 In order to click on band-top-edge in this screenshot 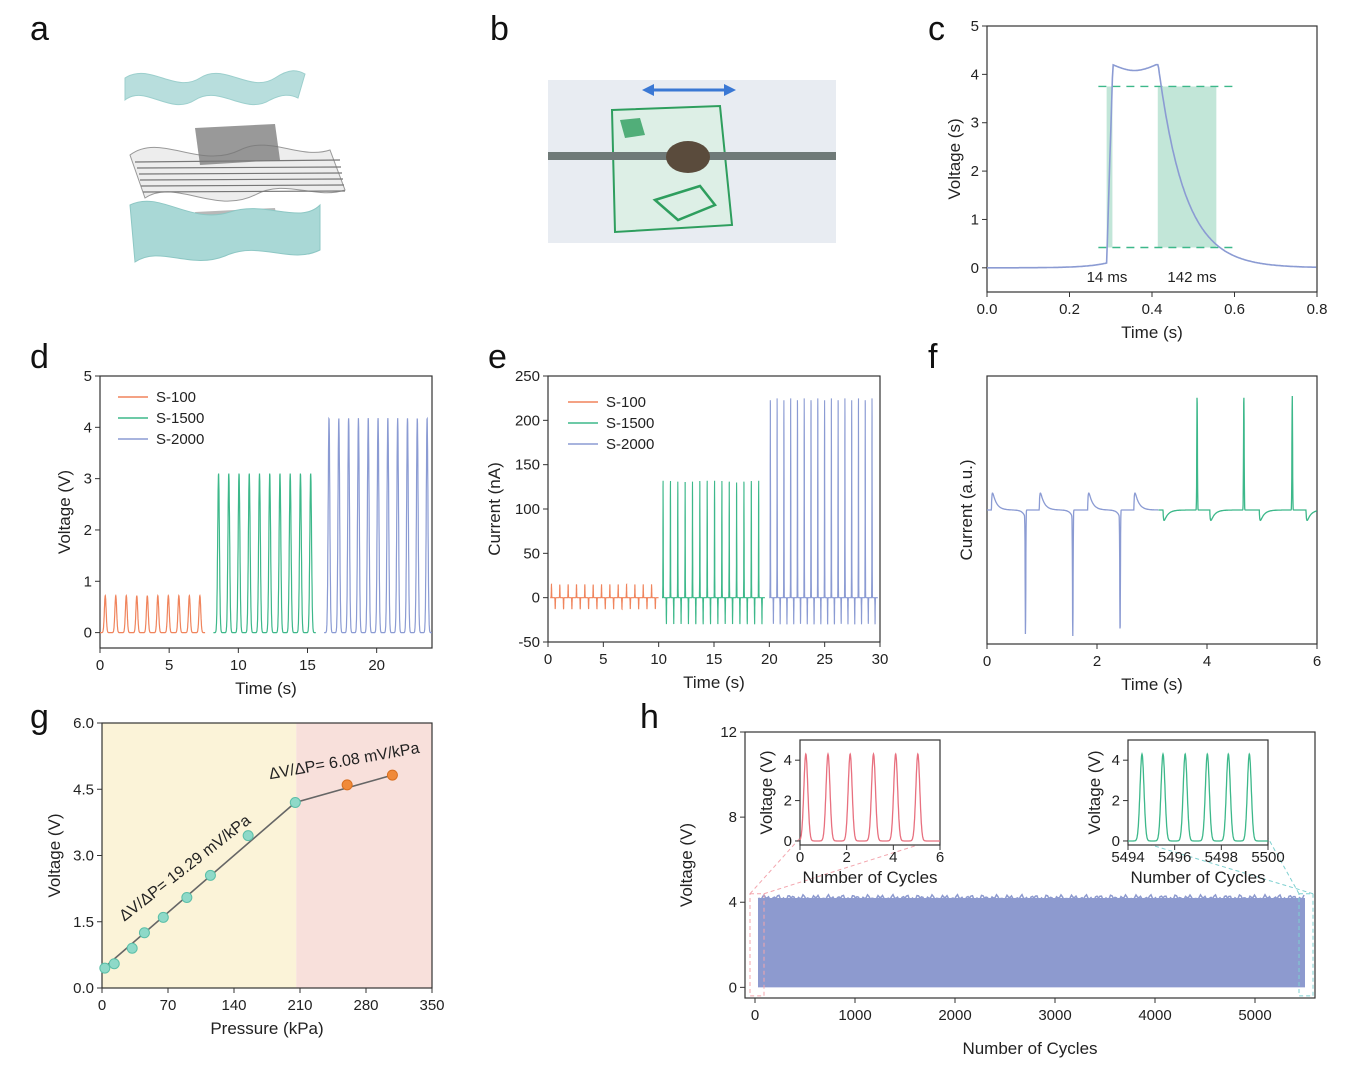, I will do `click(1031, 898)`.